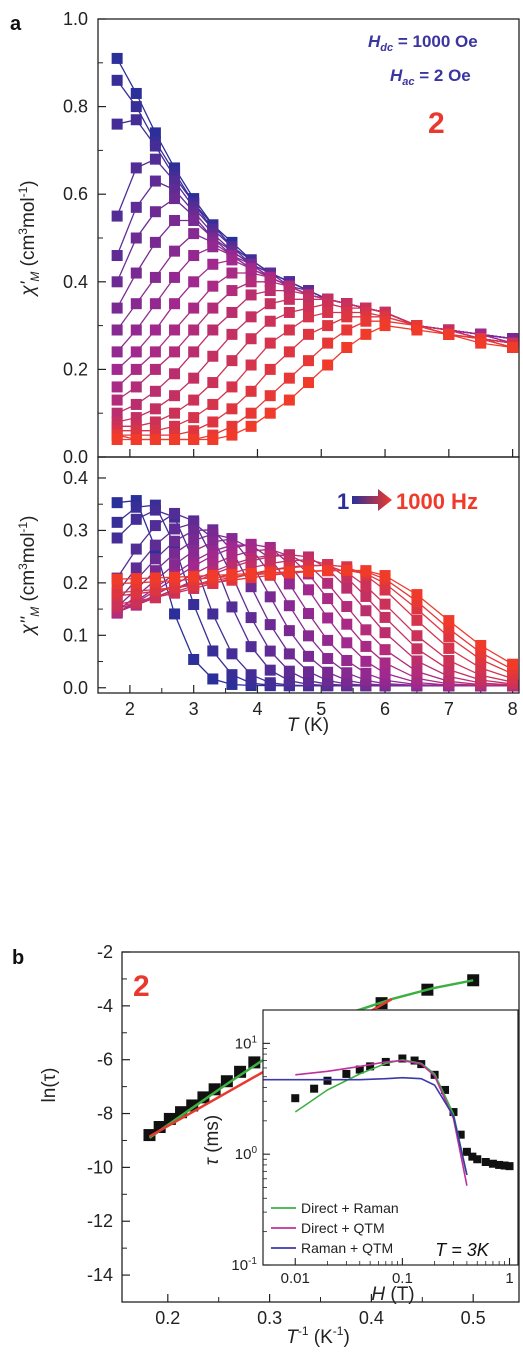 This screenshot has width=523, height=1352. I want to click on ylabel-a-top: χ'M (cm3mol-1), so click(29, 238).